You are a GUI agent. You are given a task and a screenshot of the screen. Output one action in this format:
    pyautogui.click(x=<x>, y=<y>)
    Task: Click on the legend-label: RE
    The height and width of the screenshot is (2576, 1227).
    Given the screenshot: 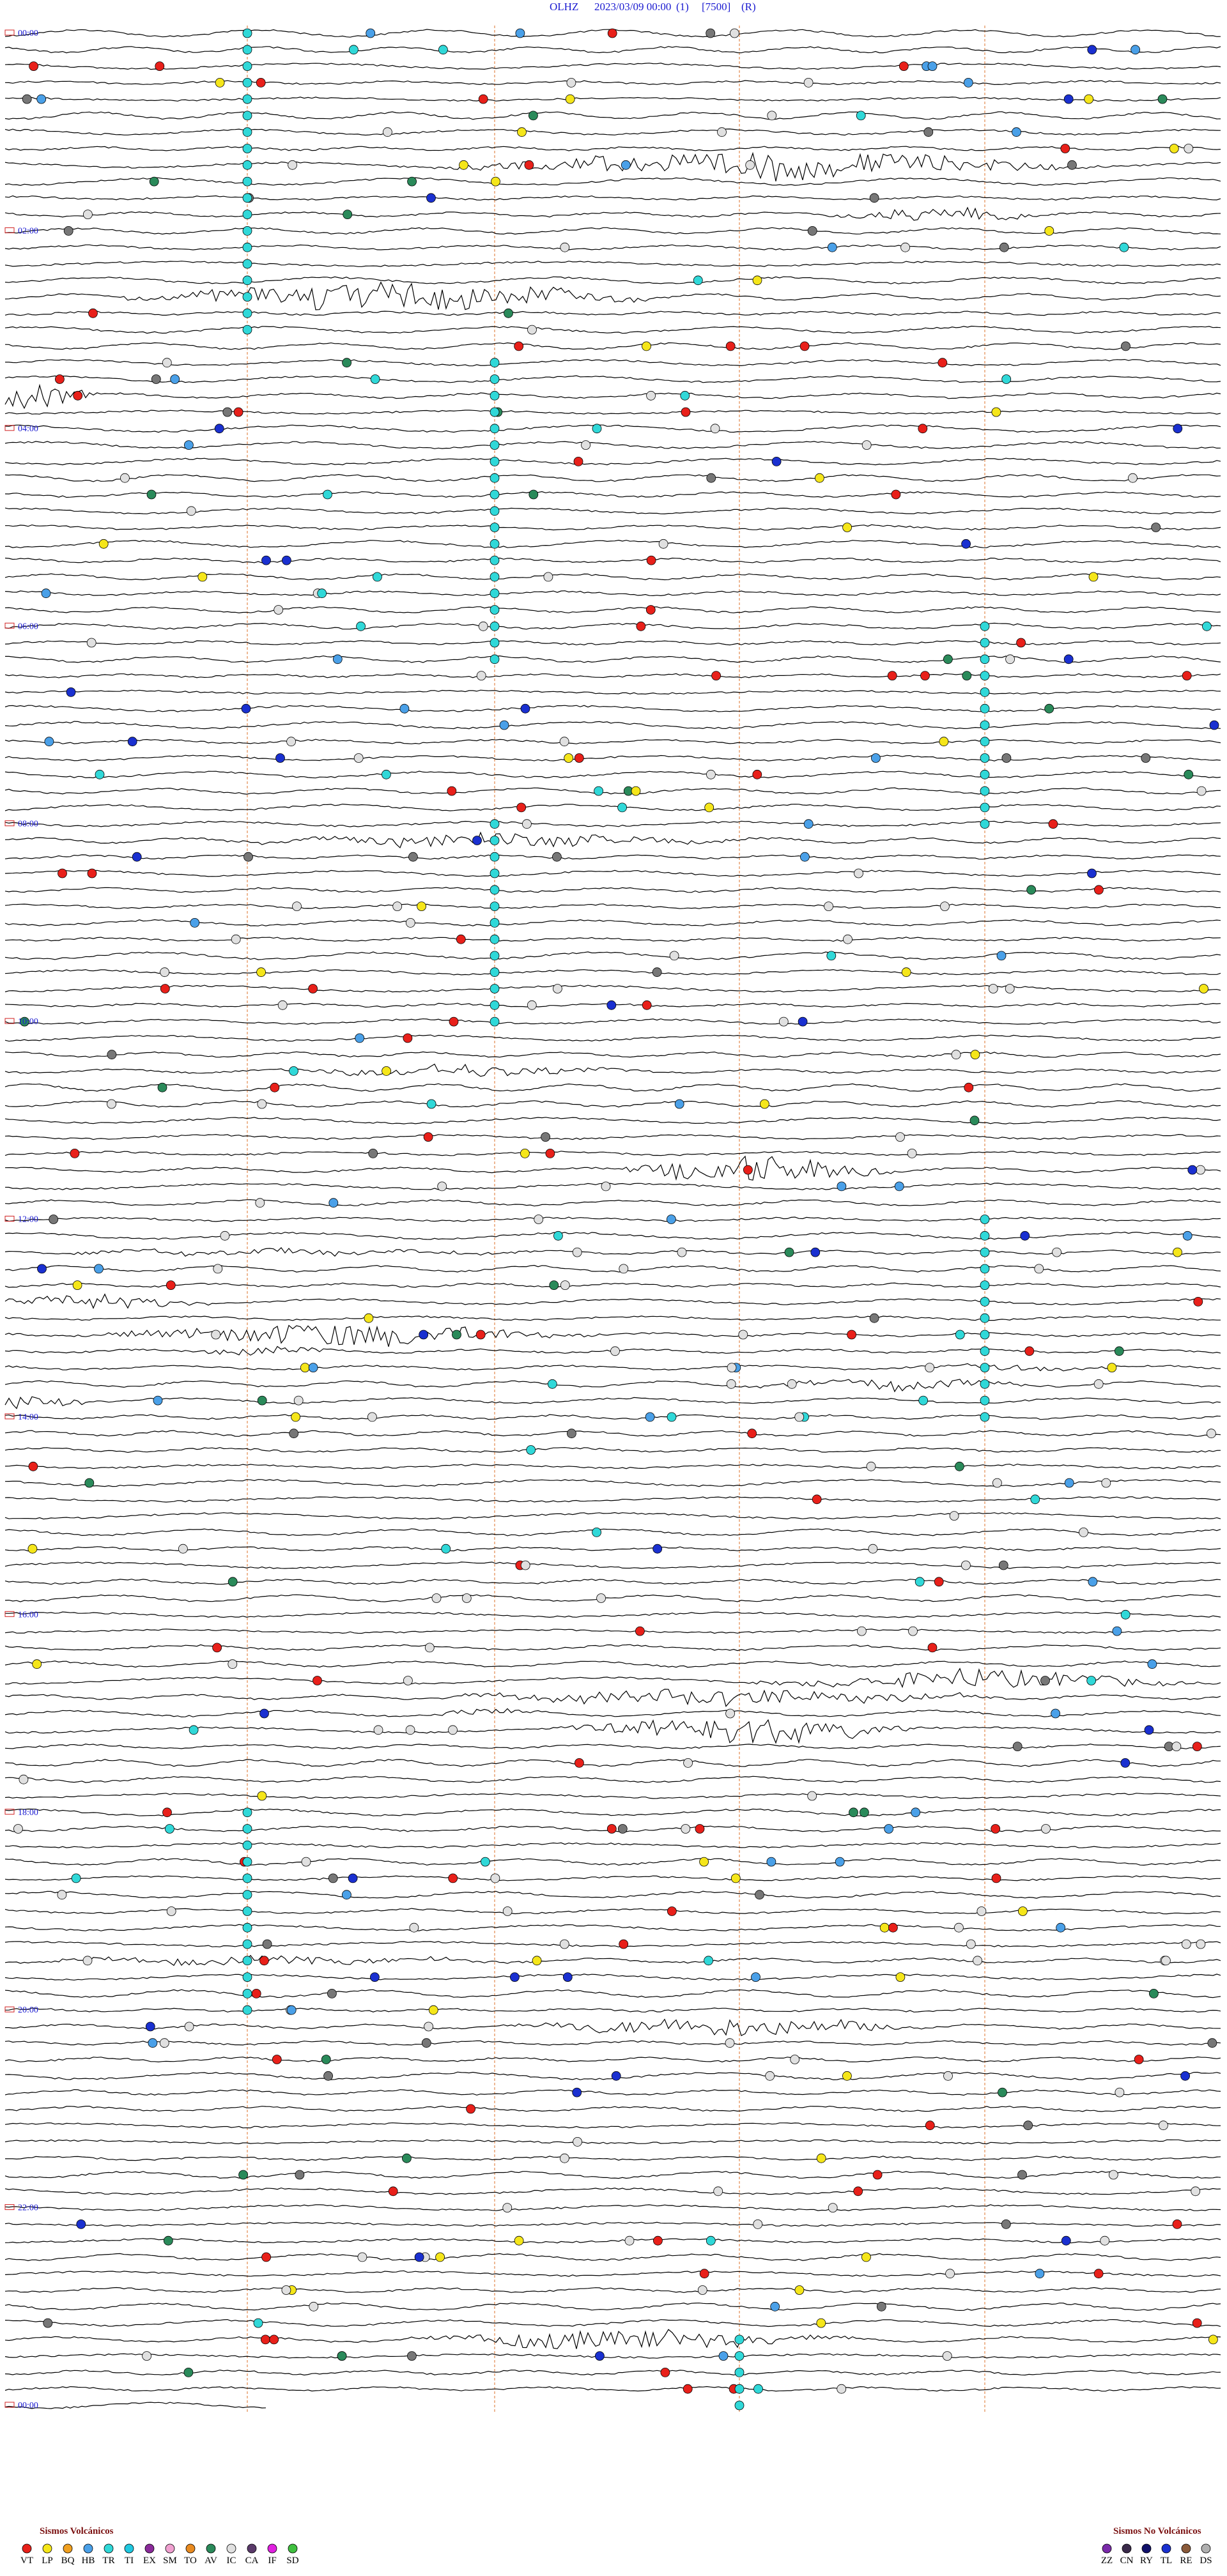 What is the action you would take?
    pyautogui.click(x=1186, y=2561)
    